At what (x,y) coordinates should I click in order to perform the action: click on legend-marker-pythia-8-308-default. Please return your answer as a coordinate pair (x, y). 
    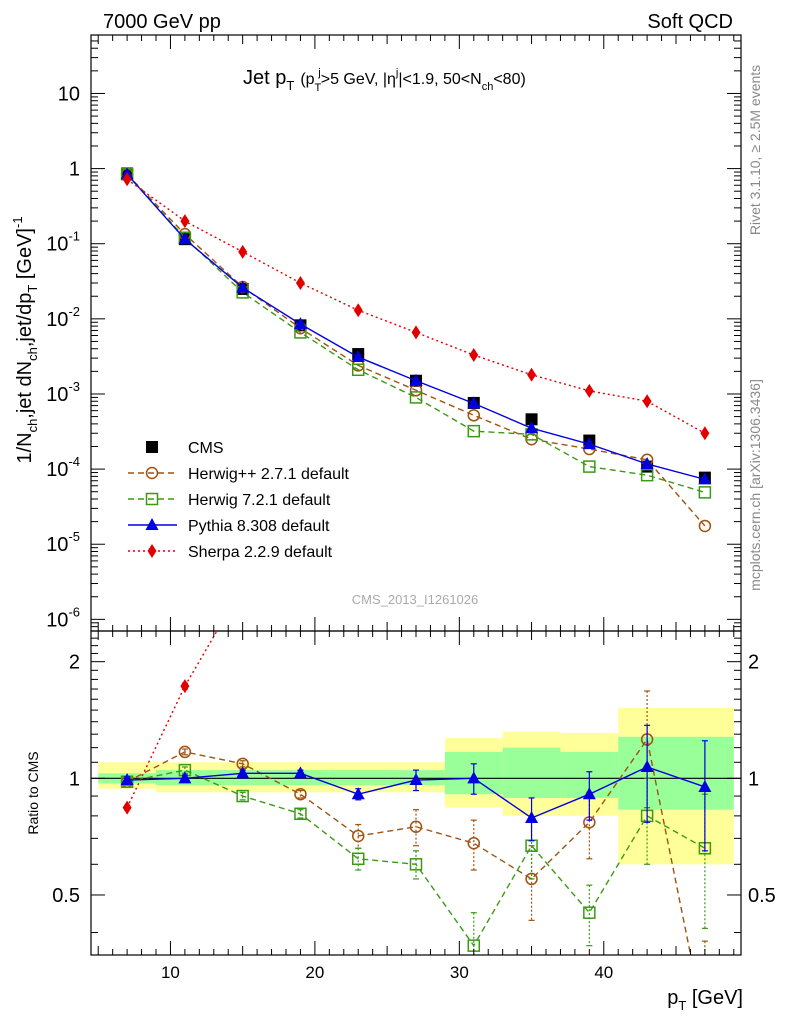
    Looking at the image, I should click on (152, 524).